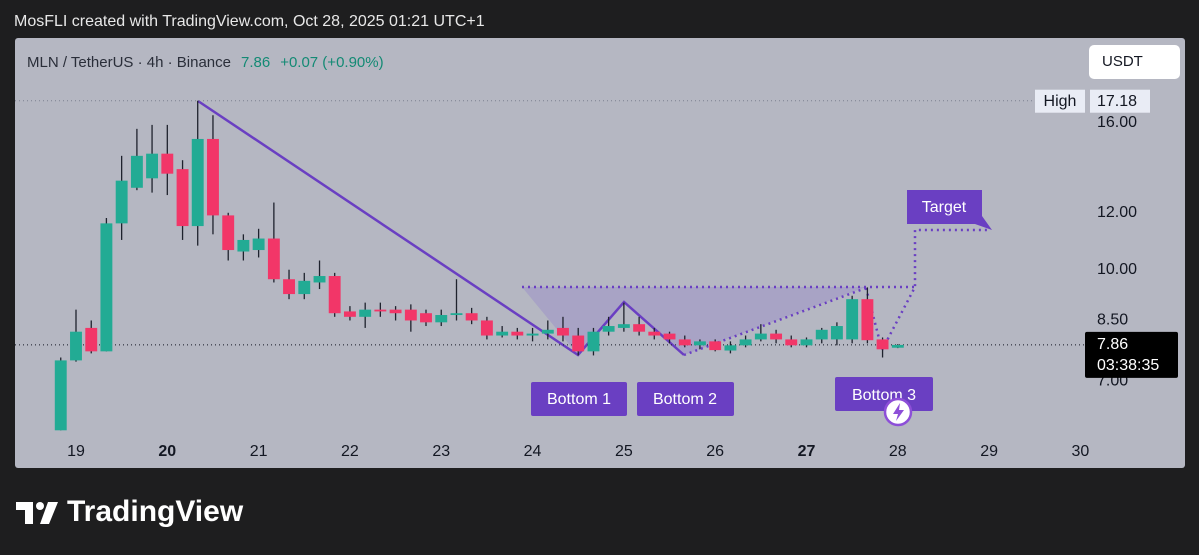 This screenshot has width=1199, height=555. I want to click on y-tick-label: 12.00, so click(1117, 212).